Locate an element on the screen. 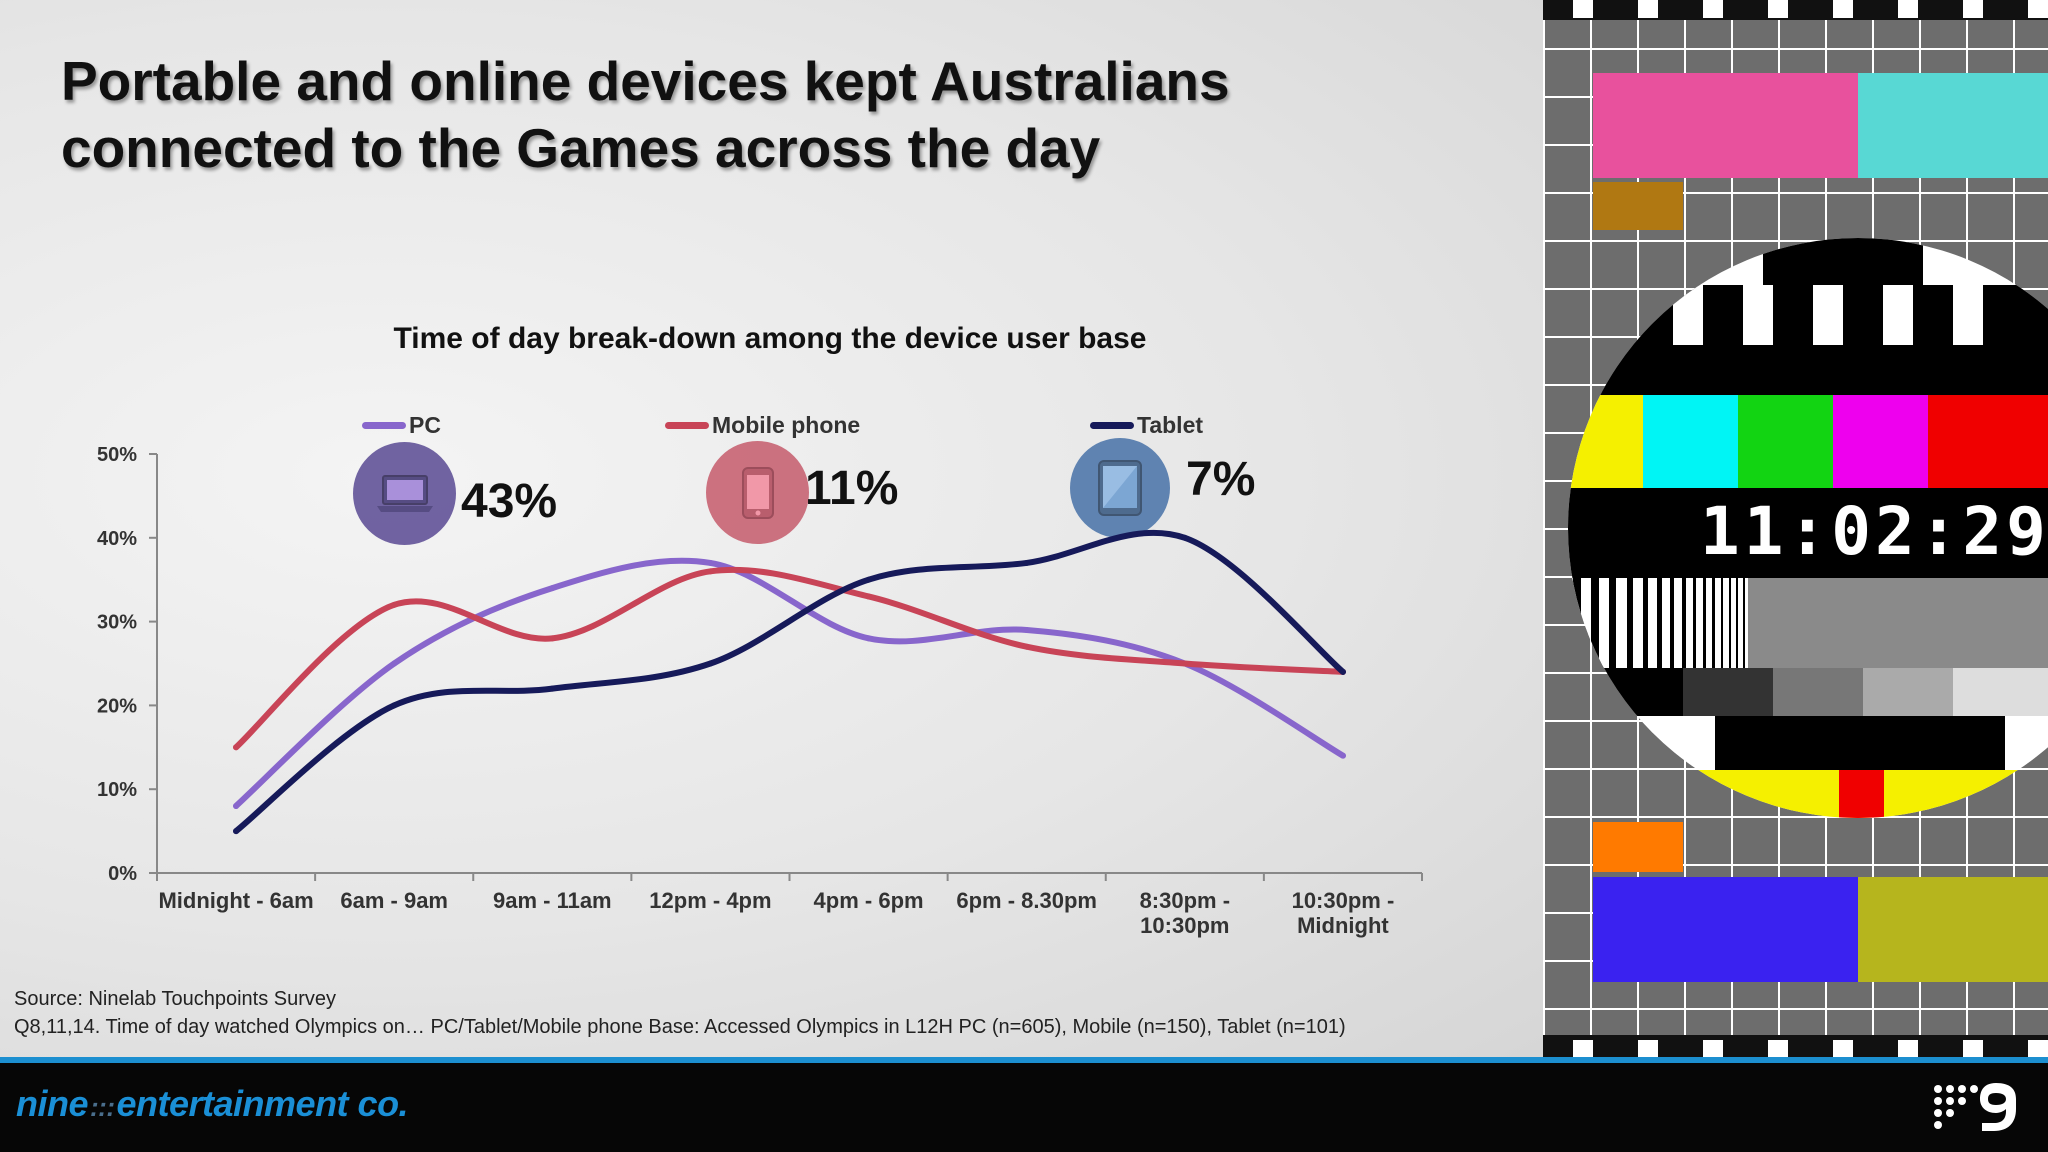  legend-item-tablet: Tablet is located at coordinates (1146, 425).